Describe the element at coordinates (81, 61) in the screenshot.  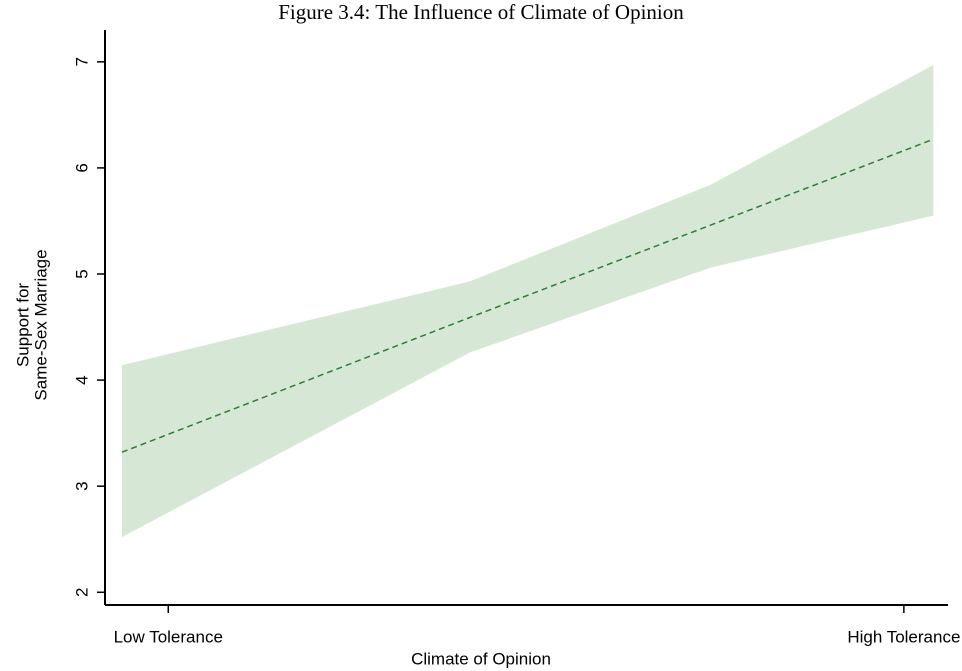
I see `y-tick-label: 7` at that location.